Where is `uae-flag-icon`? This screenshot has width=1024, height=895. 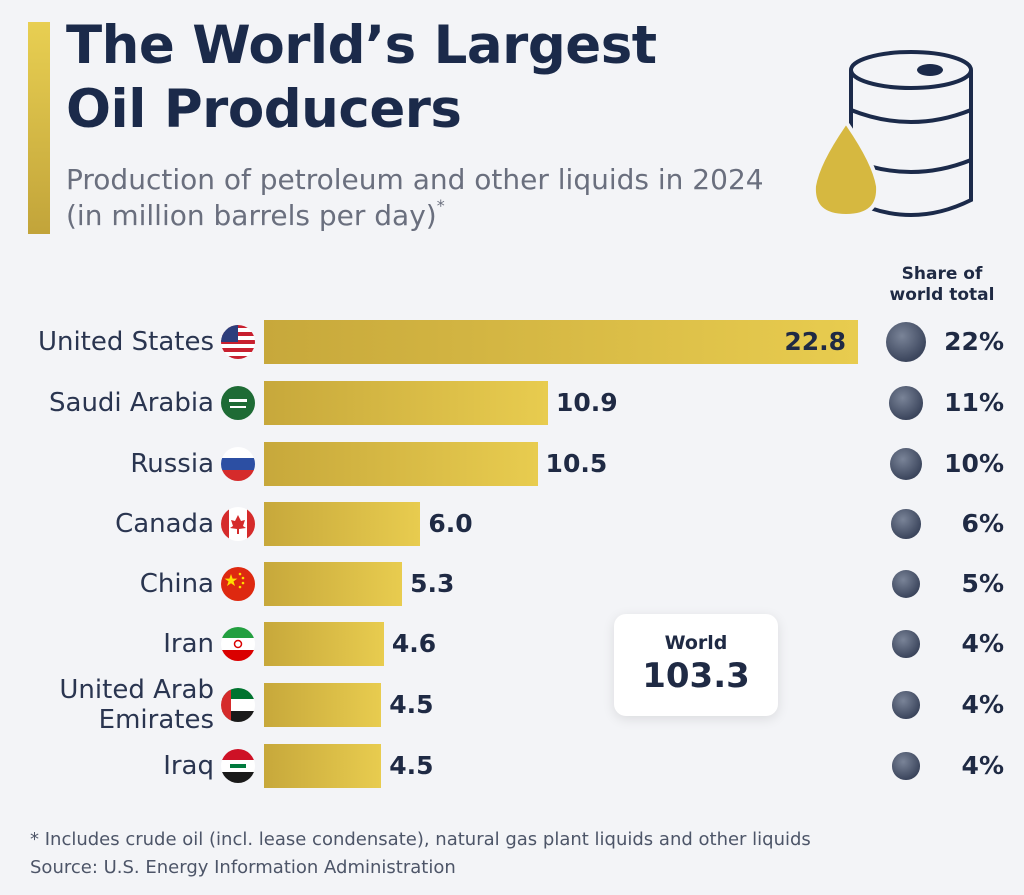
uae-flag-icon is located at coordinates (238, 705).